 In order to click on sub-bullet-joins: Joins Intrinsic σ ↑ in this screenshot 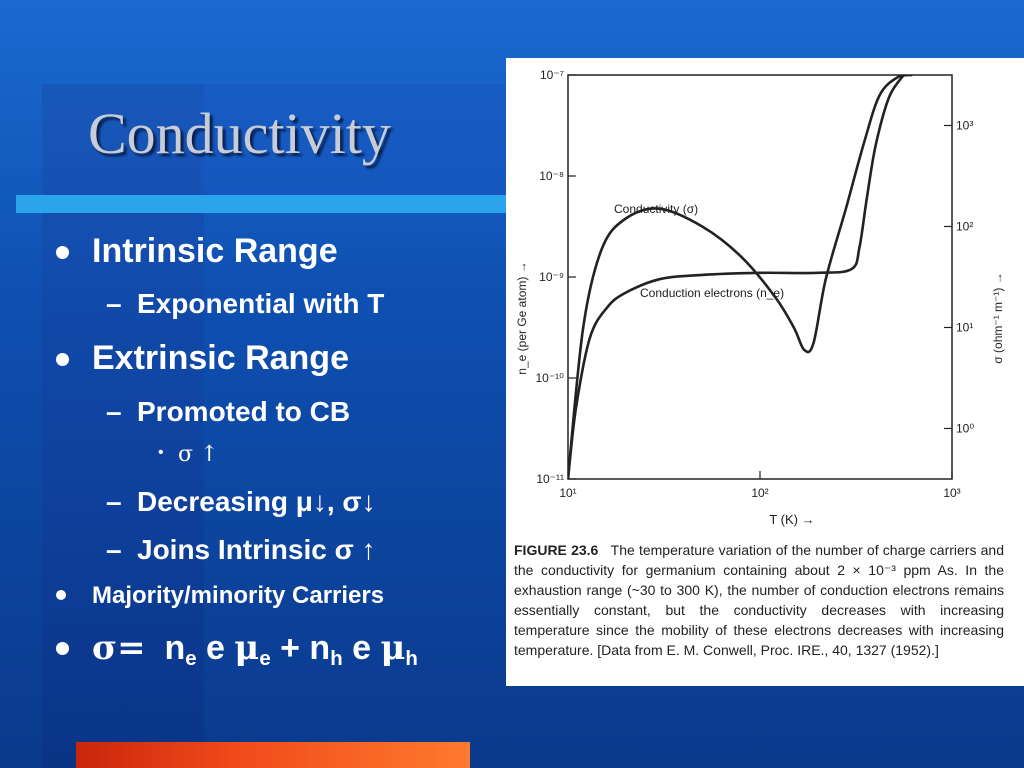, I will do `click(256, 549)`.